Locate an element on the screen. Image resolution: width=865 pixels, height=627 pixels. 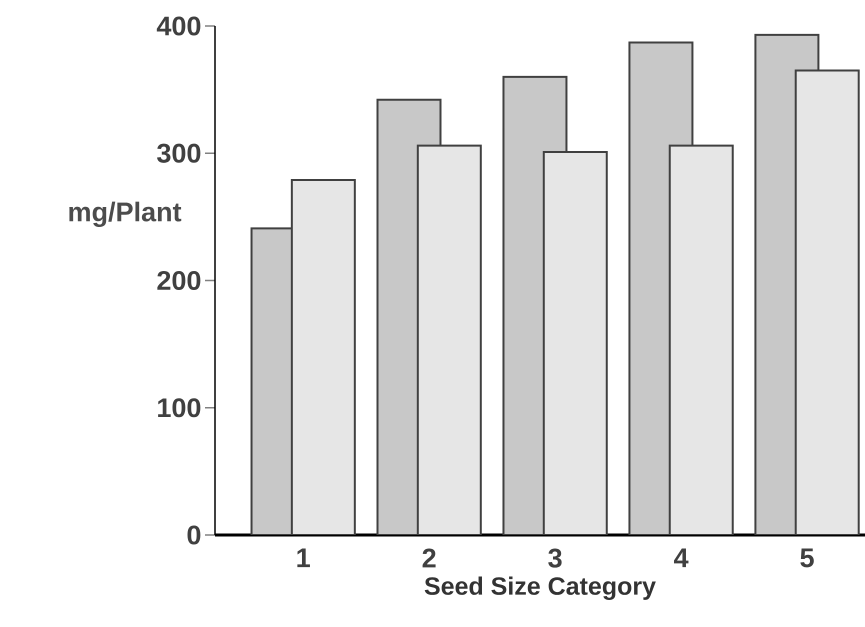
y-tick-label: 200 is located at coordinates (178, 280).